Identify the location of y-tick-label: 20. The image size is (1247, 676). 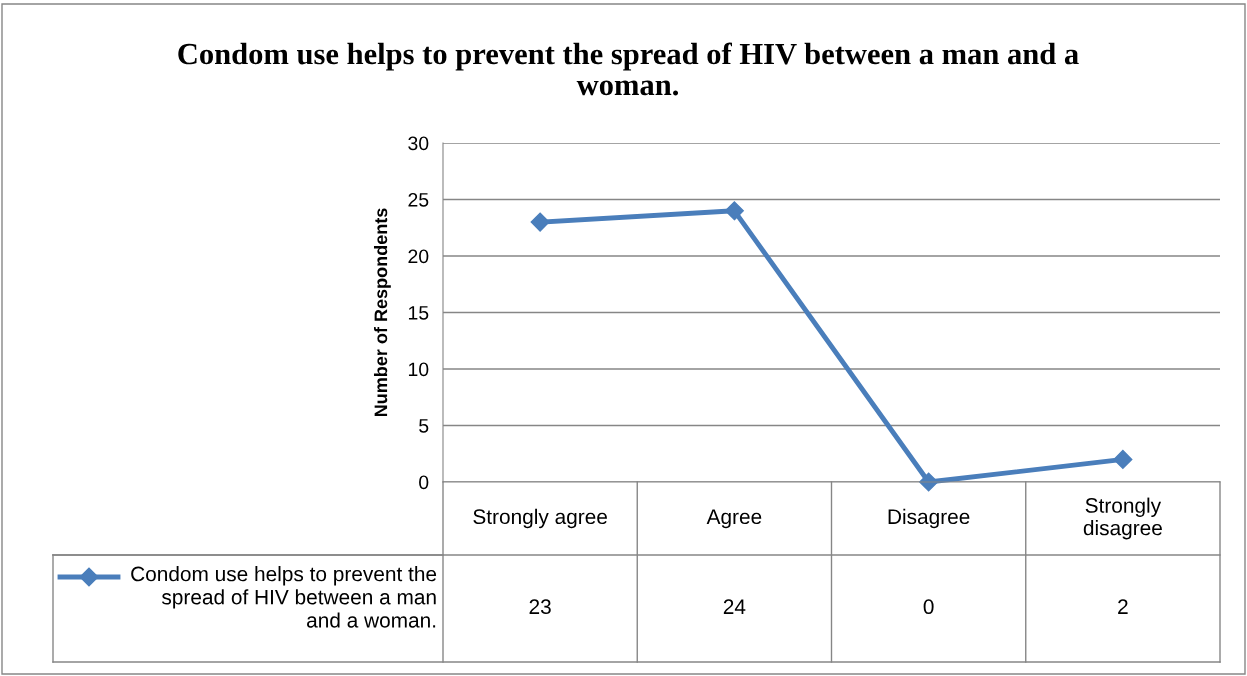
(418, 256).